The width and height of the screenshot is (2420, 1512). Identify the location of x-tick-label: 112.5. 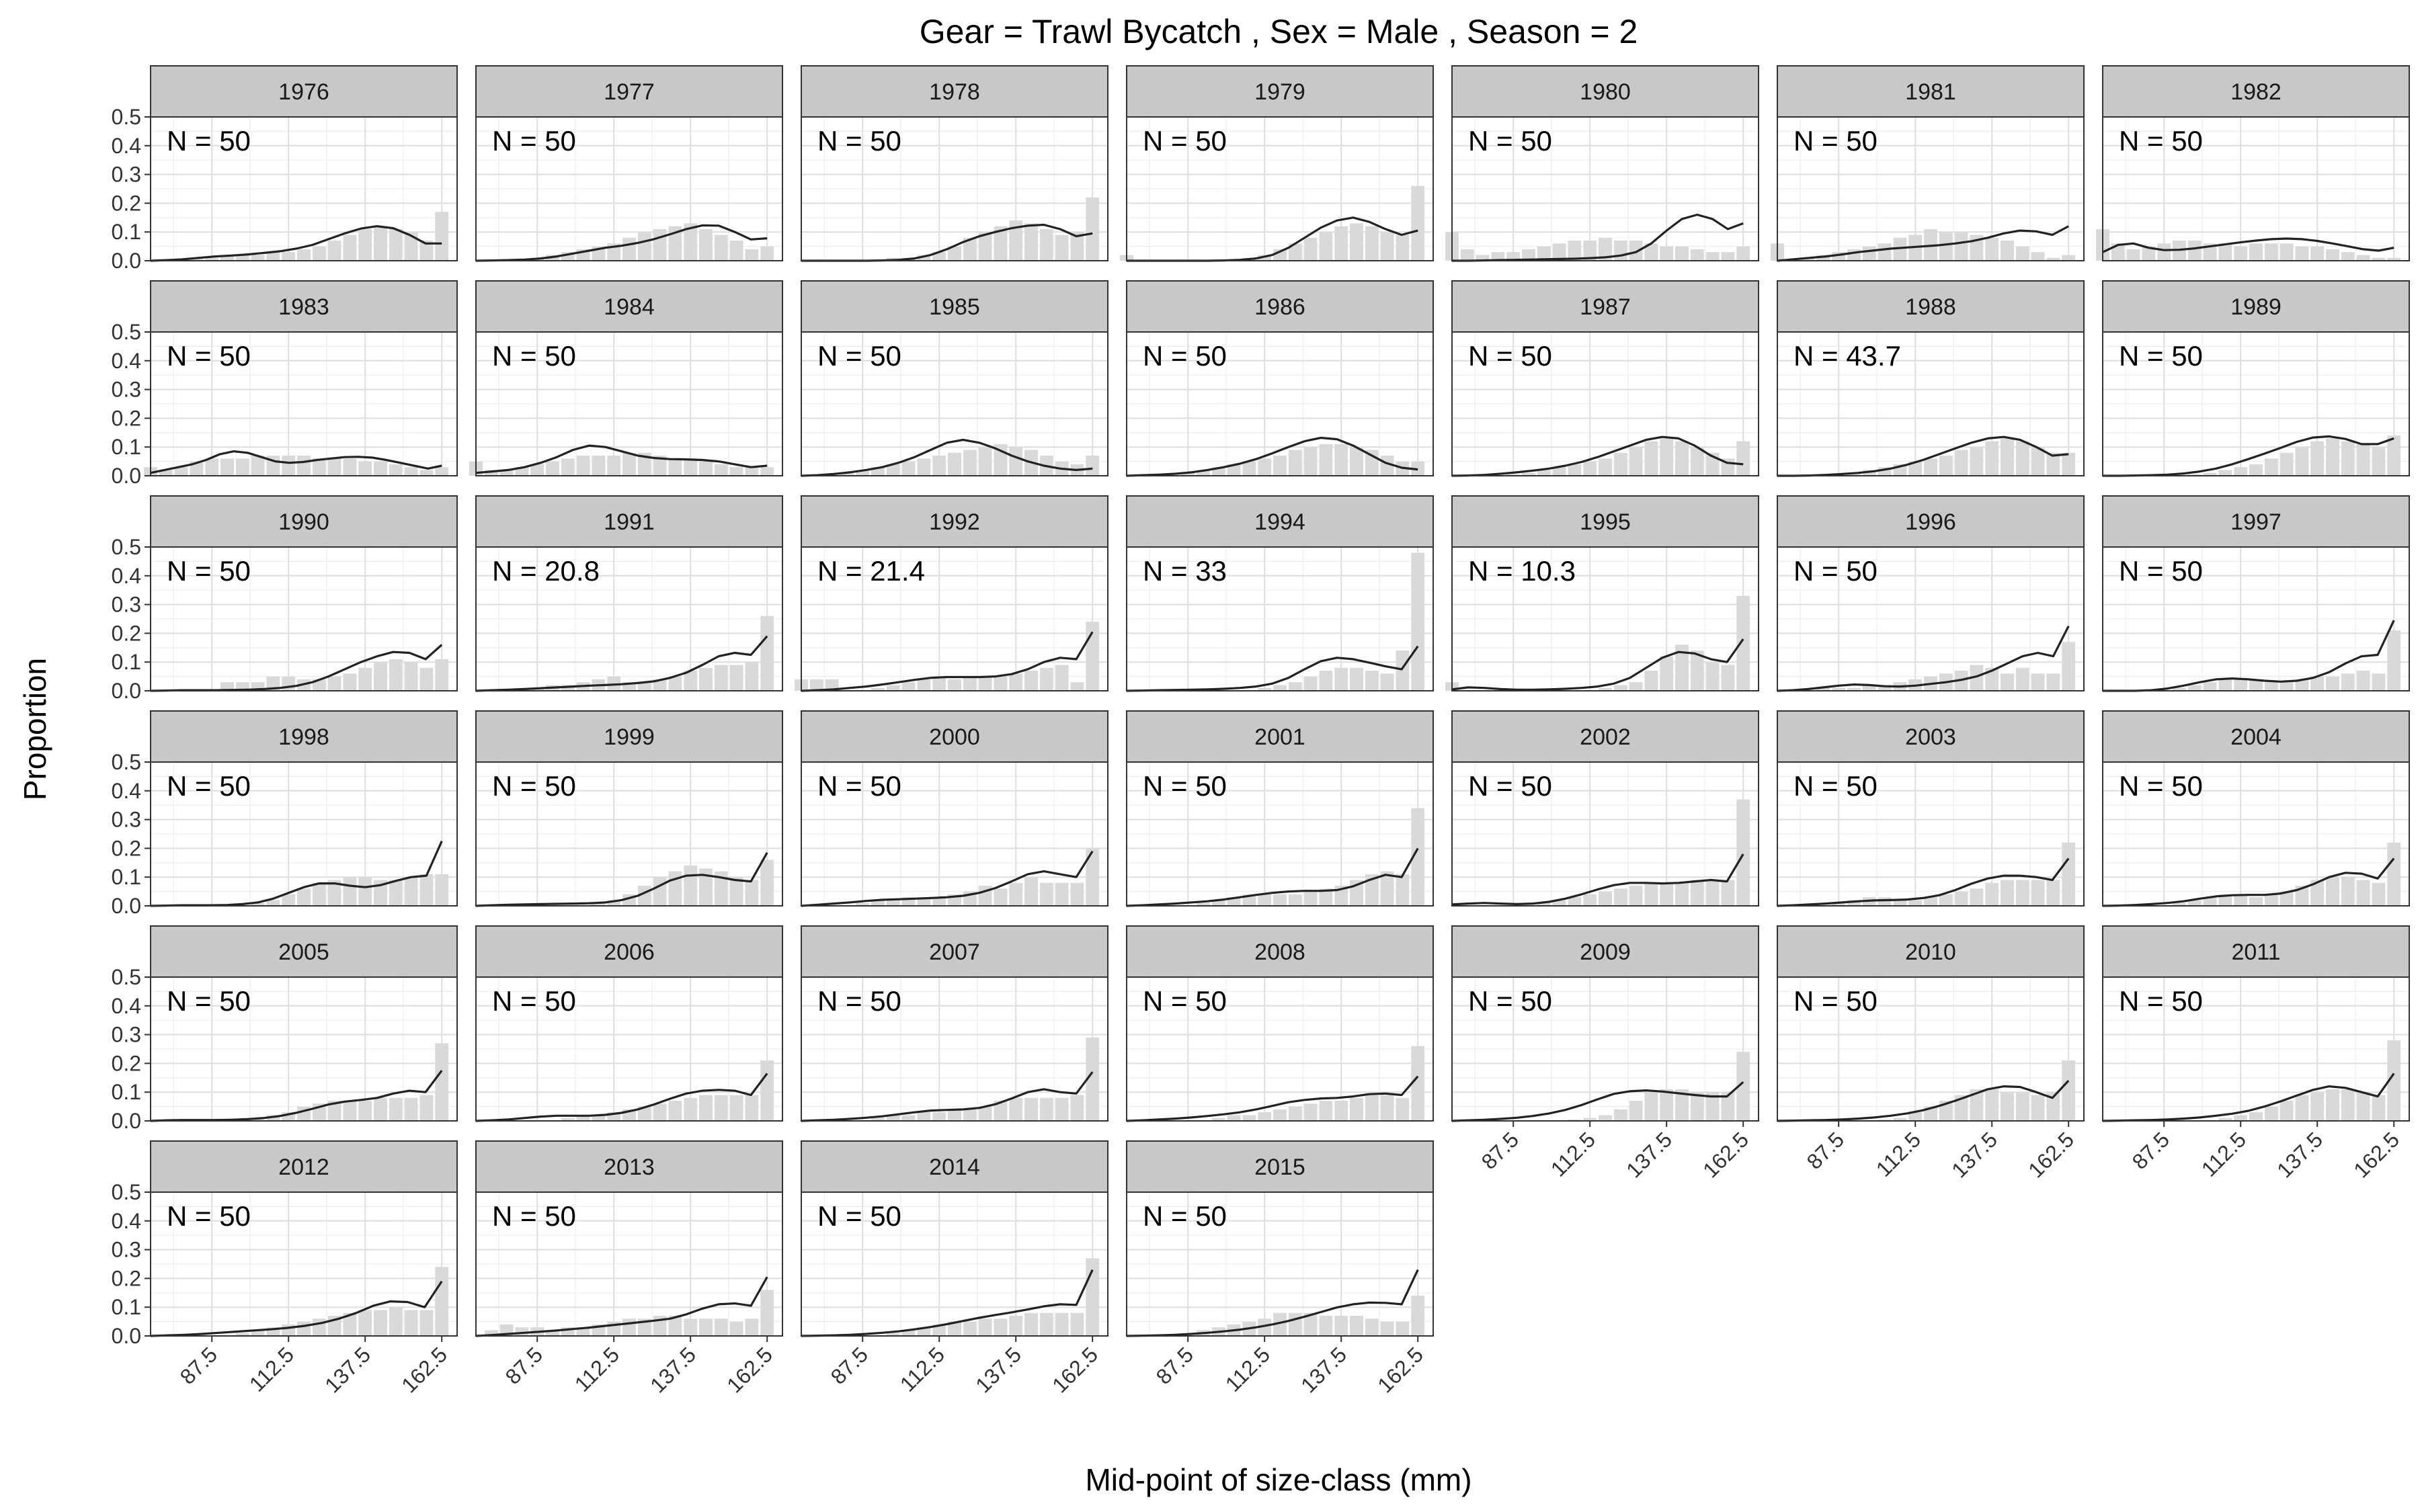
(1898, 1154).